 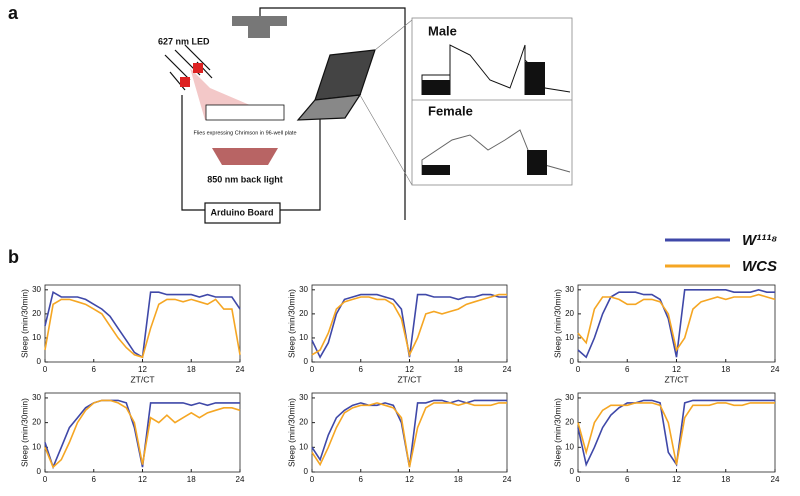 I want to click on board-label: Arduino Board, so click(x=242, y=212).